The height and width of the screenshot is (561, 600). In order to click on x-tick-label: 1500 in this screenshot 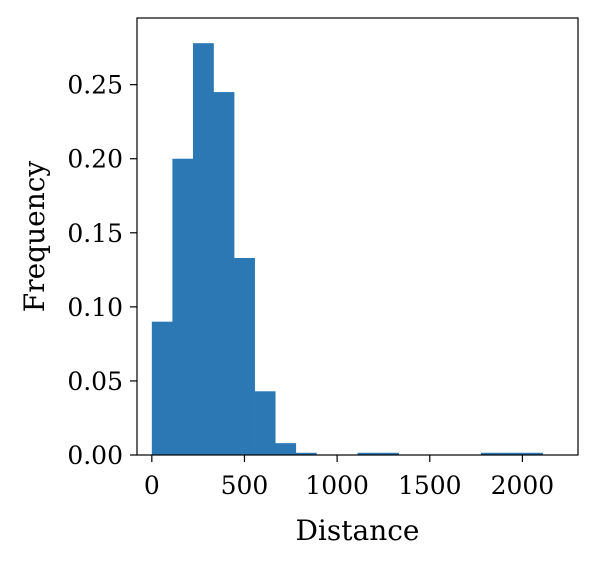, I will do `click(430, 485)`.